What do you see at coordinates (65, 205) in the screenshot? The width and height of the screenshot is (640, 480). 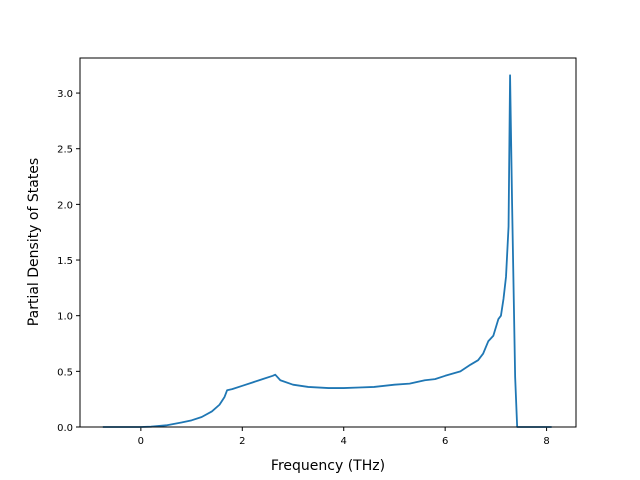 I see `y-tick-label: 2.0` at bounding box center [65, 205].